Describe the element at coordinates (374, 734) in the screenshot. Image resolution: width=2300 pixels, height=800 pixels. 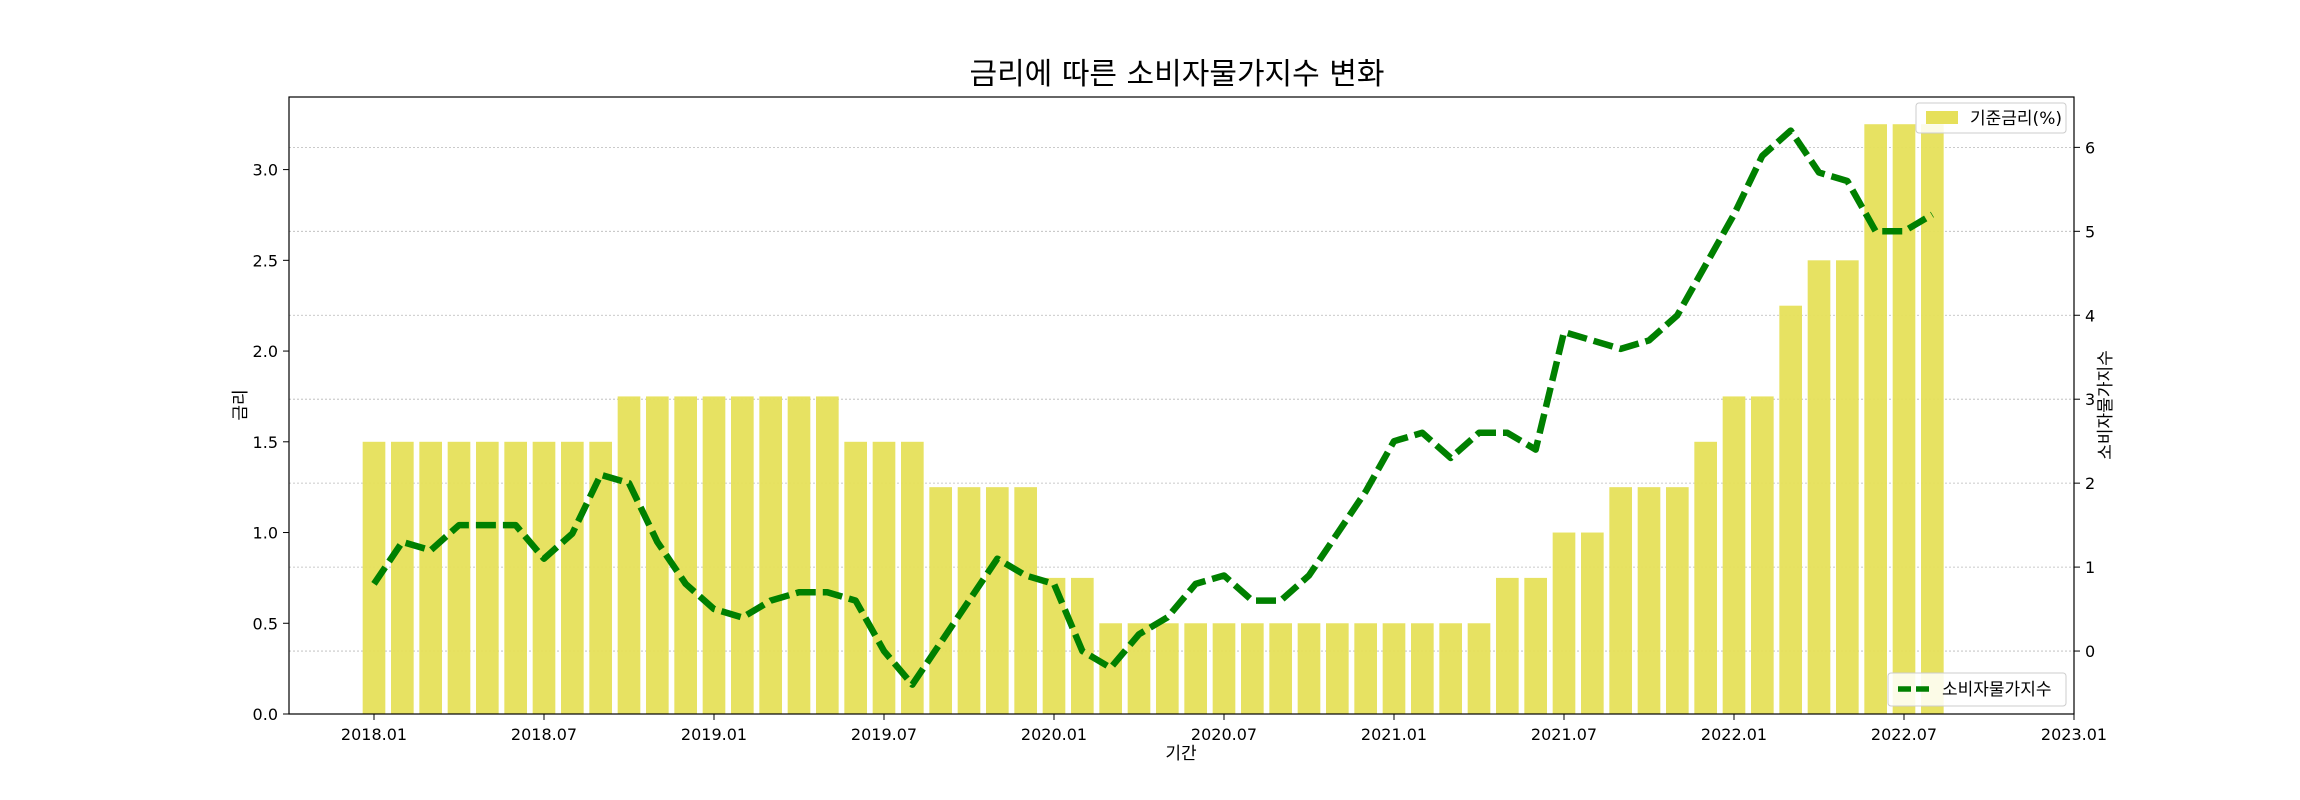
I see `x-tick-label: 2018.01` at that location.